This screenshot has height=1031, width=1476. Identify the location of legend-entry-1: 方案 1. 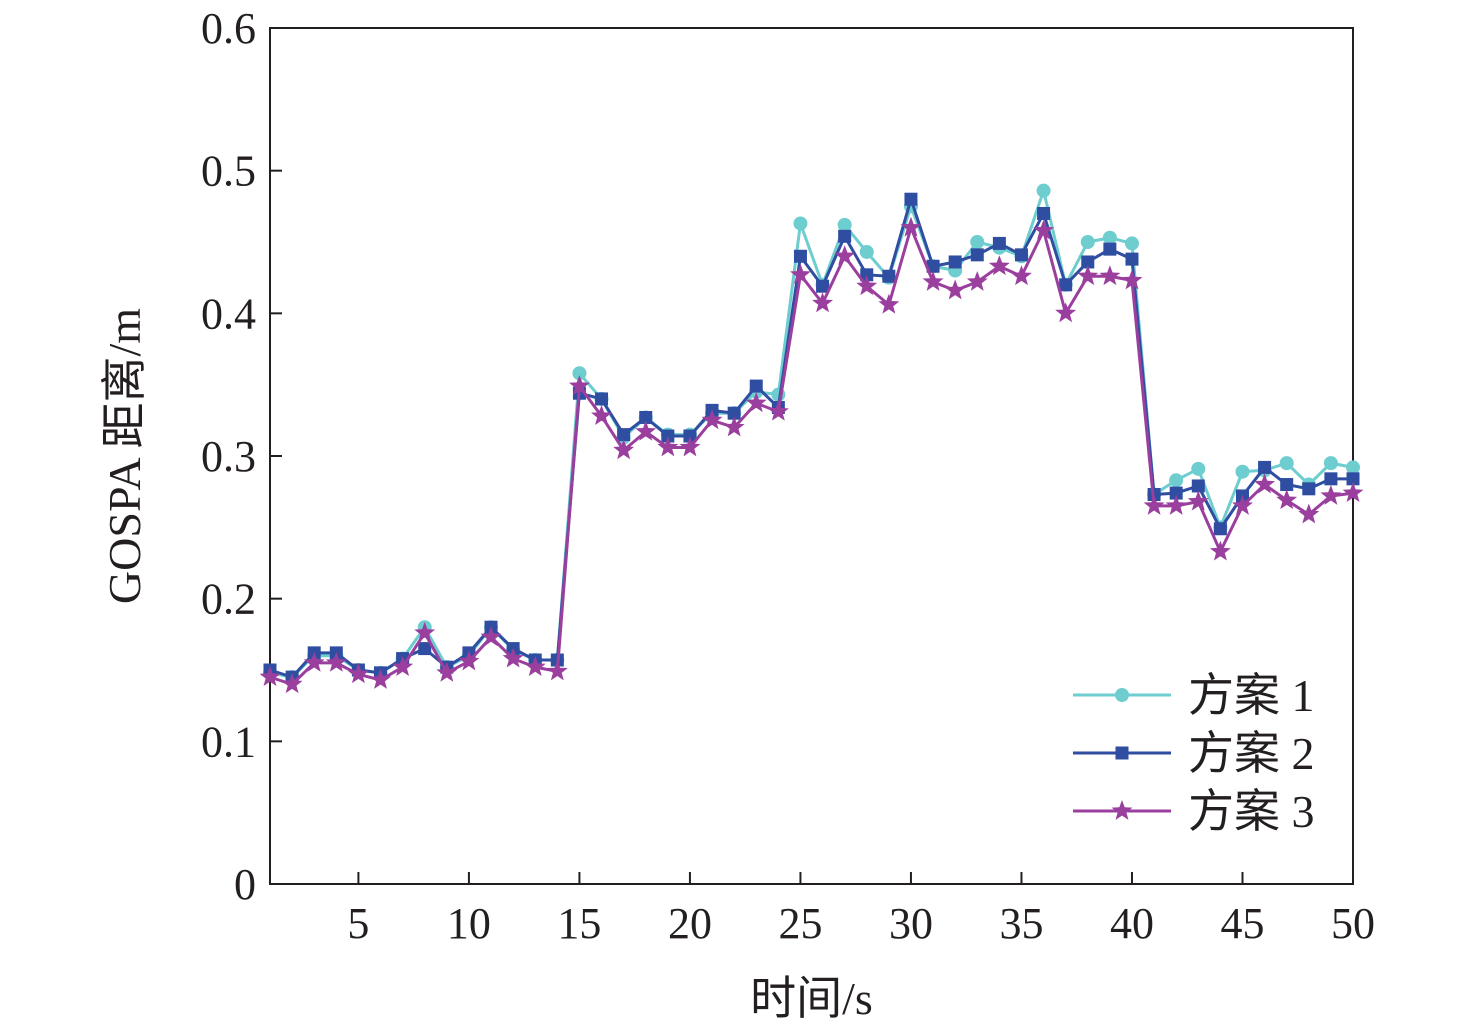
(1194, 695).